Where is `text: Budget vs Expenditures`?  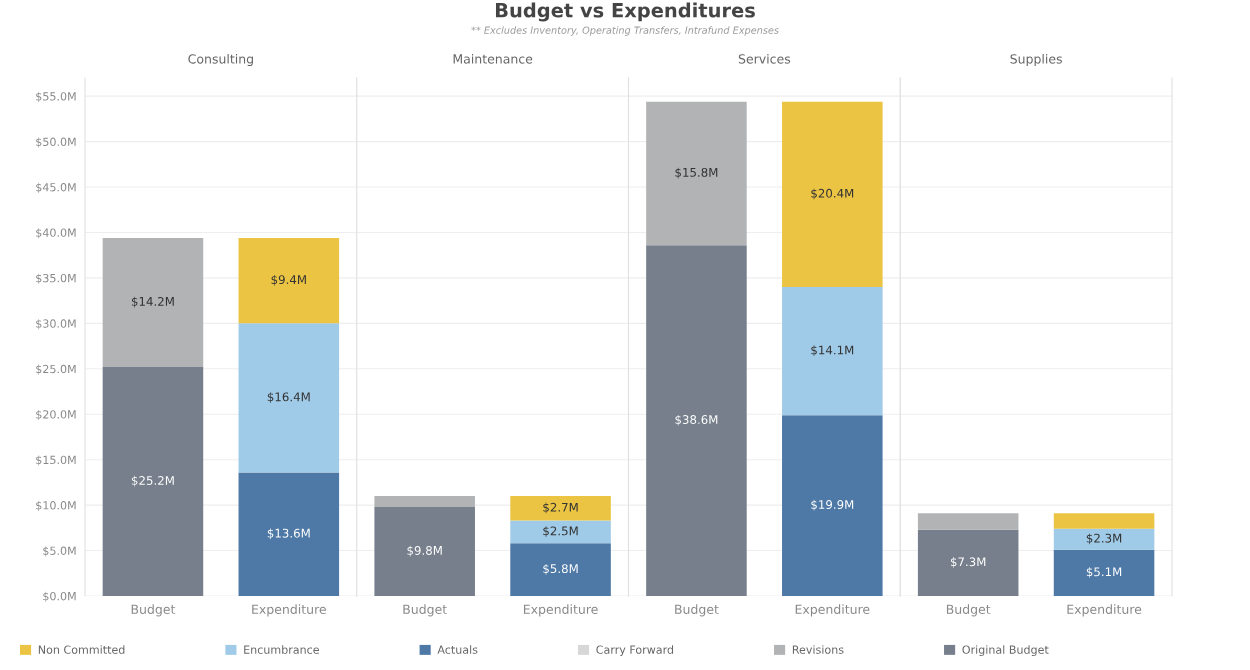 text: Budget vs Expenditures is located at coordinates (625, 12).